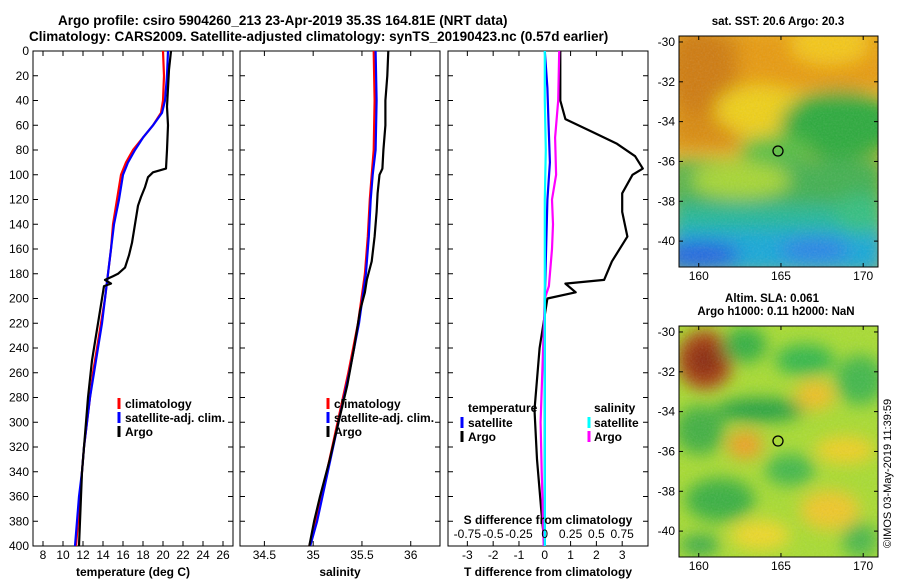 The image size is (900, 580). What do you see at coordinates (545, 298) in the screenshot?
I see `s-diff-satellite-line` at bounding box center [545, 298].